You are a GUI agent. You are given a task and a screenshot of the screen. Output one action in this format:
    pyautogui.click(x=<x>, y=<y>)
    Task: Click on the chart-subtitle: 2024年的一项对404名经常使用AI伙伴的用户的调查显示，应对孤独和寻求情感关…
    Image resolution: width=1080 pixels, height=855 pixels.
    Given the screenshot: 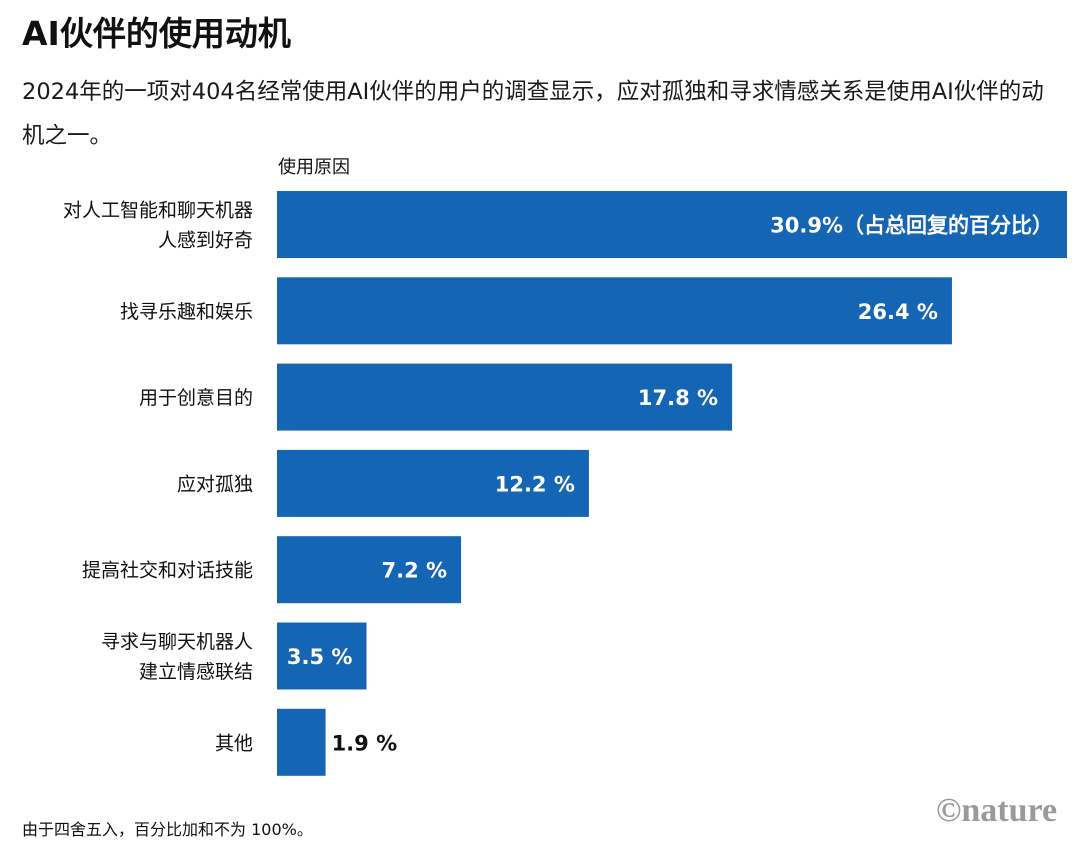 What is the action you would take?
    pyautogui.click(x=533, y=114)
    